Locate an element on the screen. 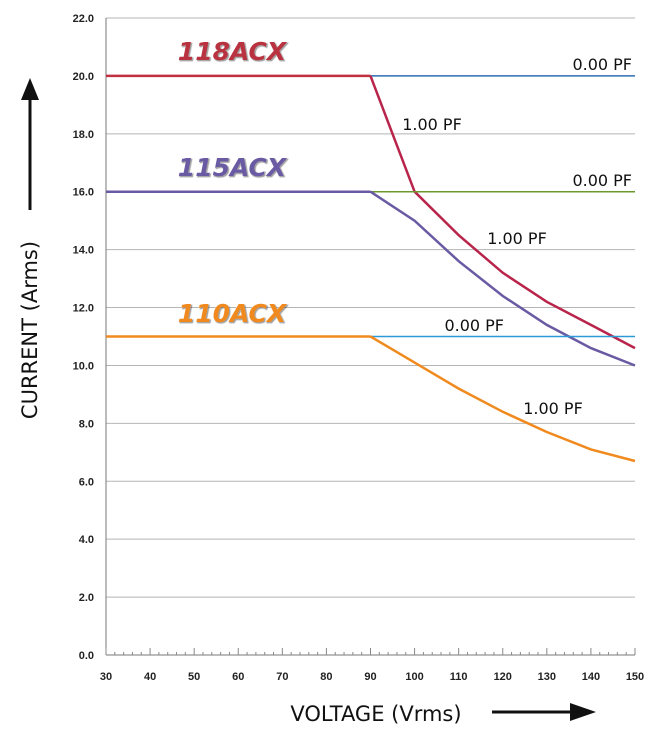 This screenshot has width=653, height=740. y-tick-label: 22.0 is located at coordinates (83, 19).